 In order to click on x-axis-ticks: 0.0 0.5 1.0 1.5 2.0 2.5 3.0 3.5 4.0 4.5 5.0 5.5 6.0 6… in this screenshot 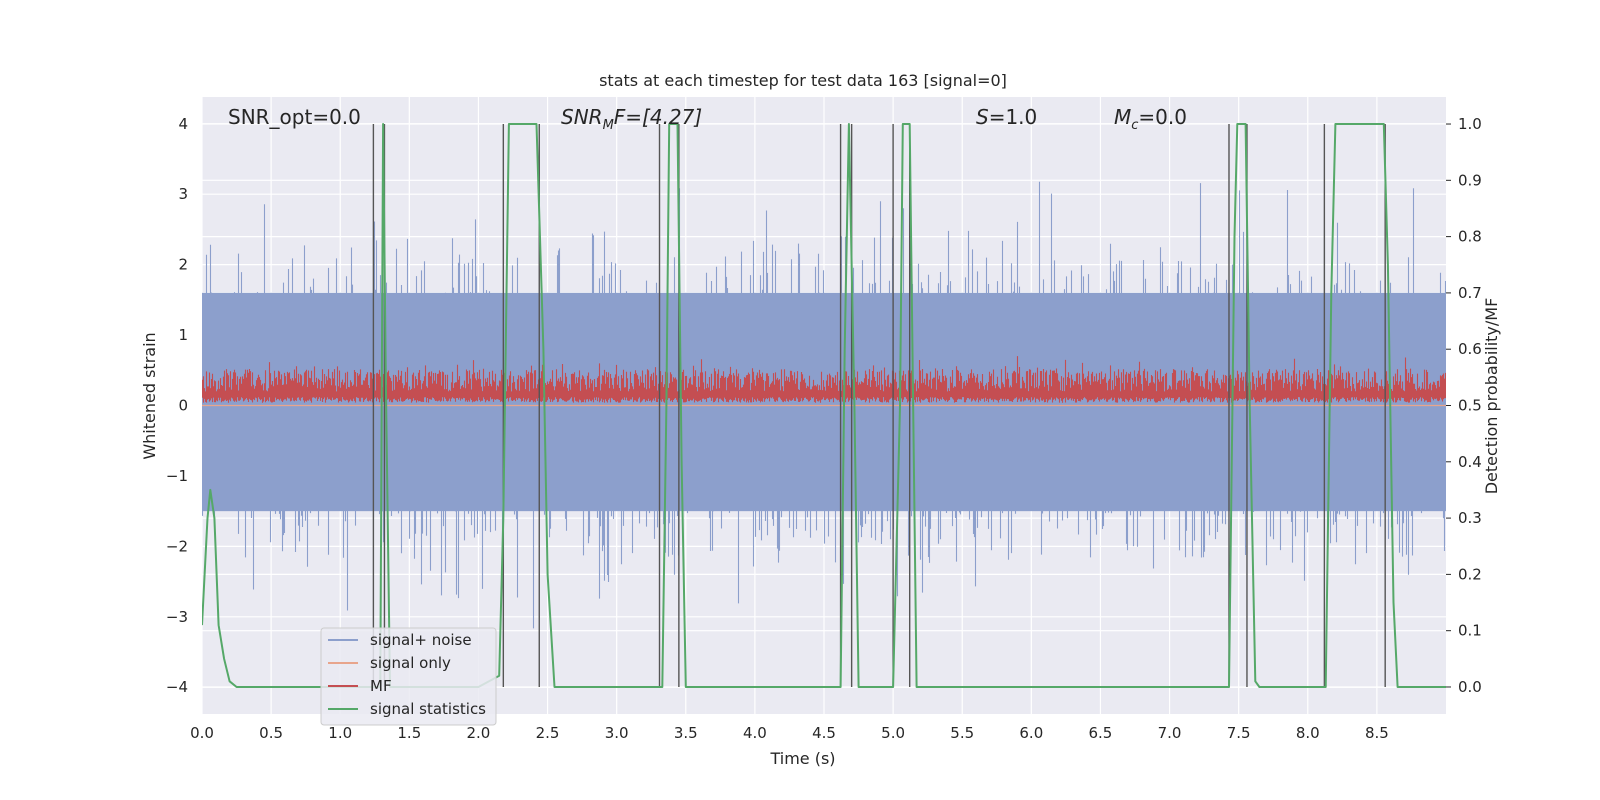, I will do `click(789, 733)`.